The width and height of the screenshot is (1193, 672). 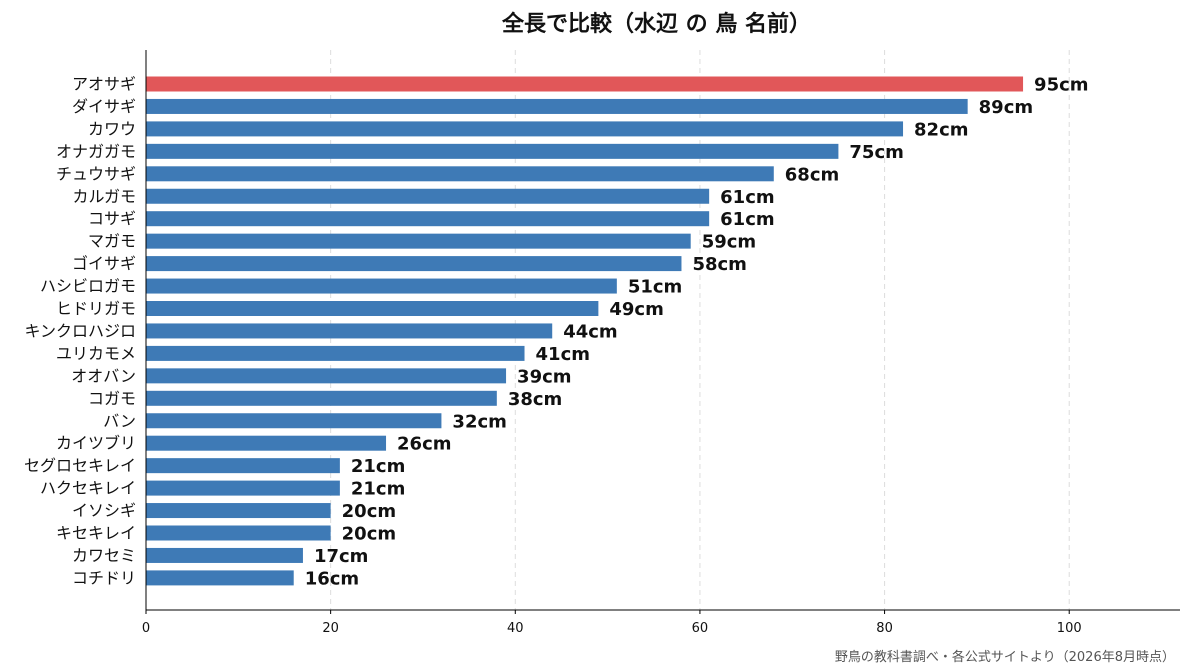 What do you see at coordinates (424, 444) in the screenshot?
I see `value-label: 26cm` at bounding box center [424, 444].